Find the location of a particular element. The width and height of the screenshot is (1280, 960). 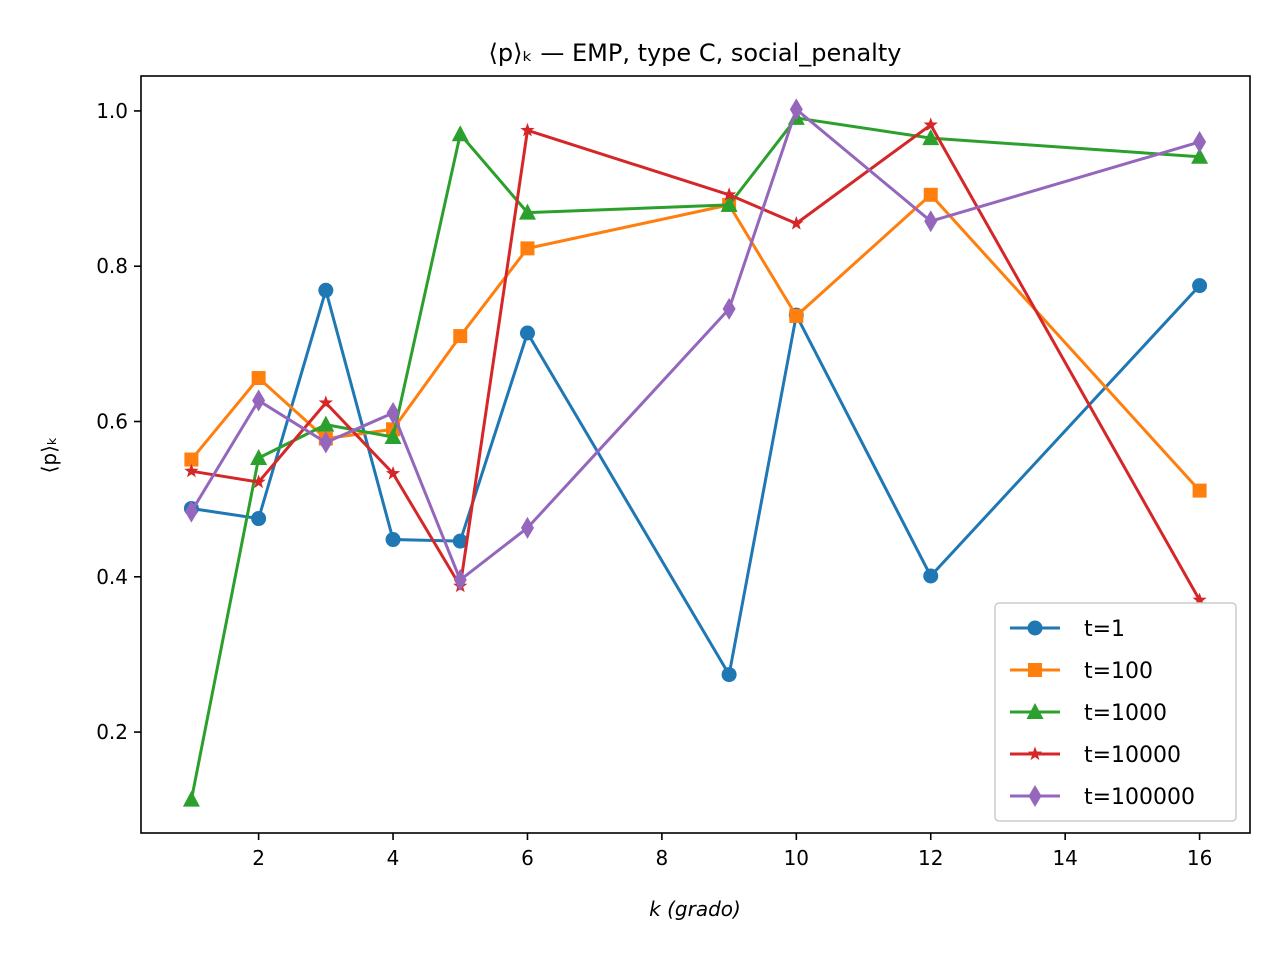

legend: t=1 t=100 t=1000 t=10000 t=100000 is located at coordinates (1115, 712).